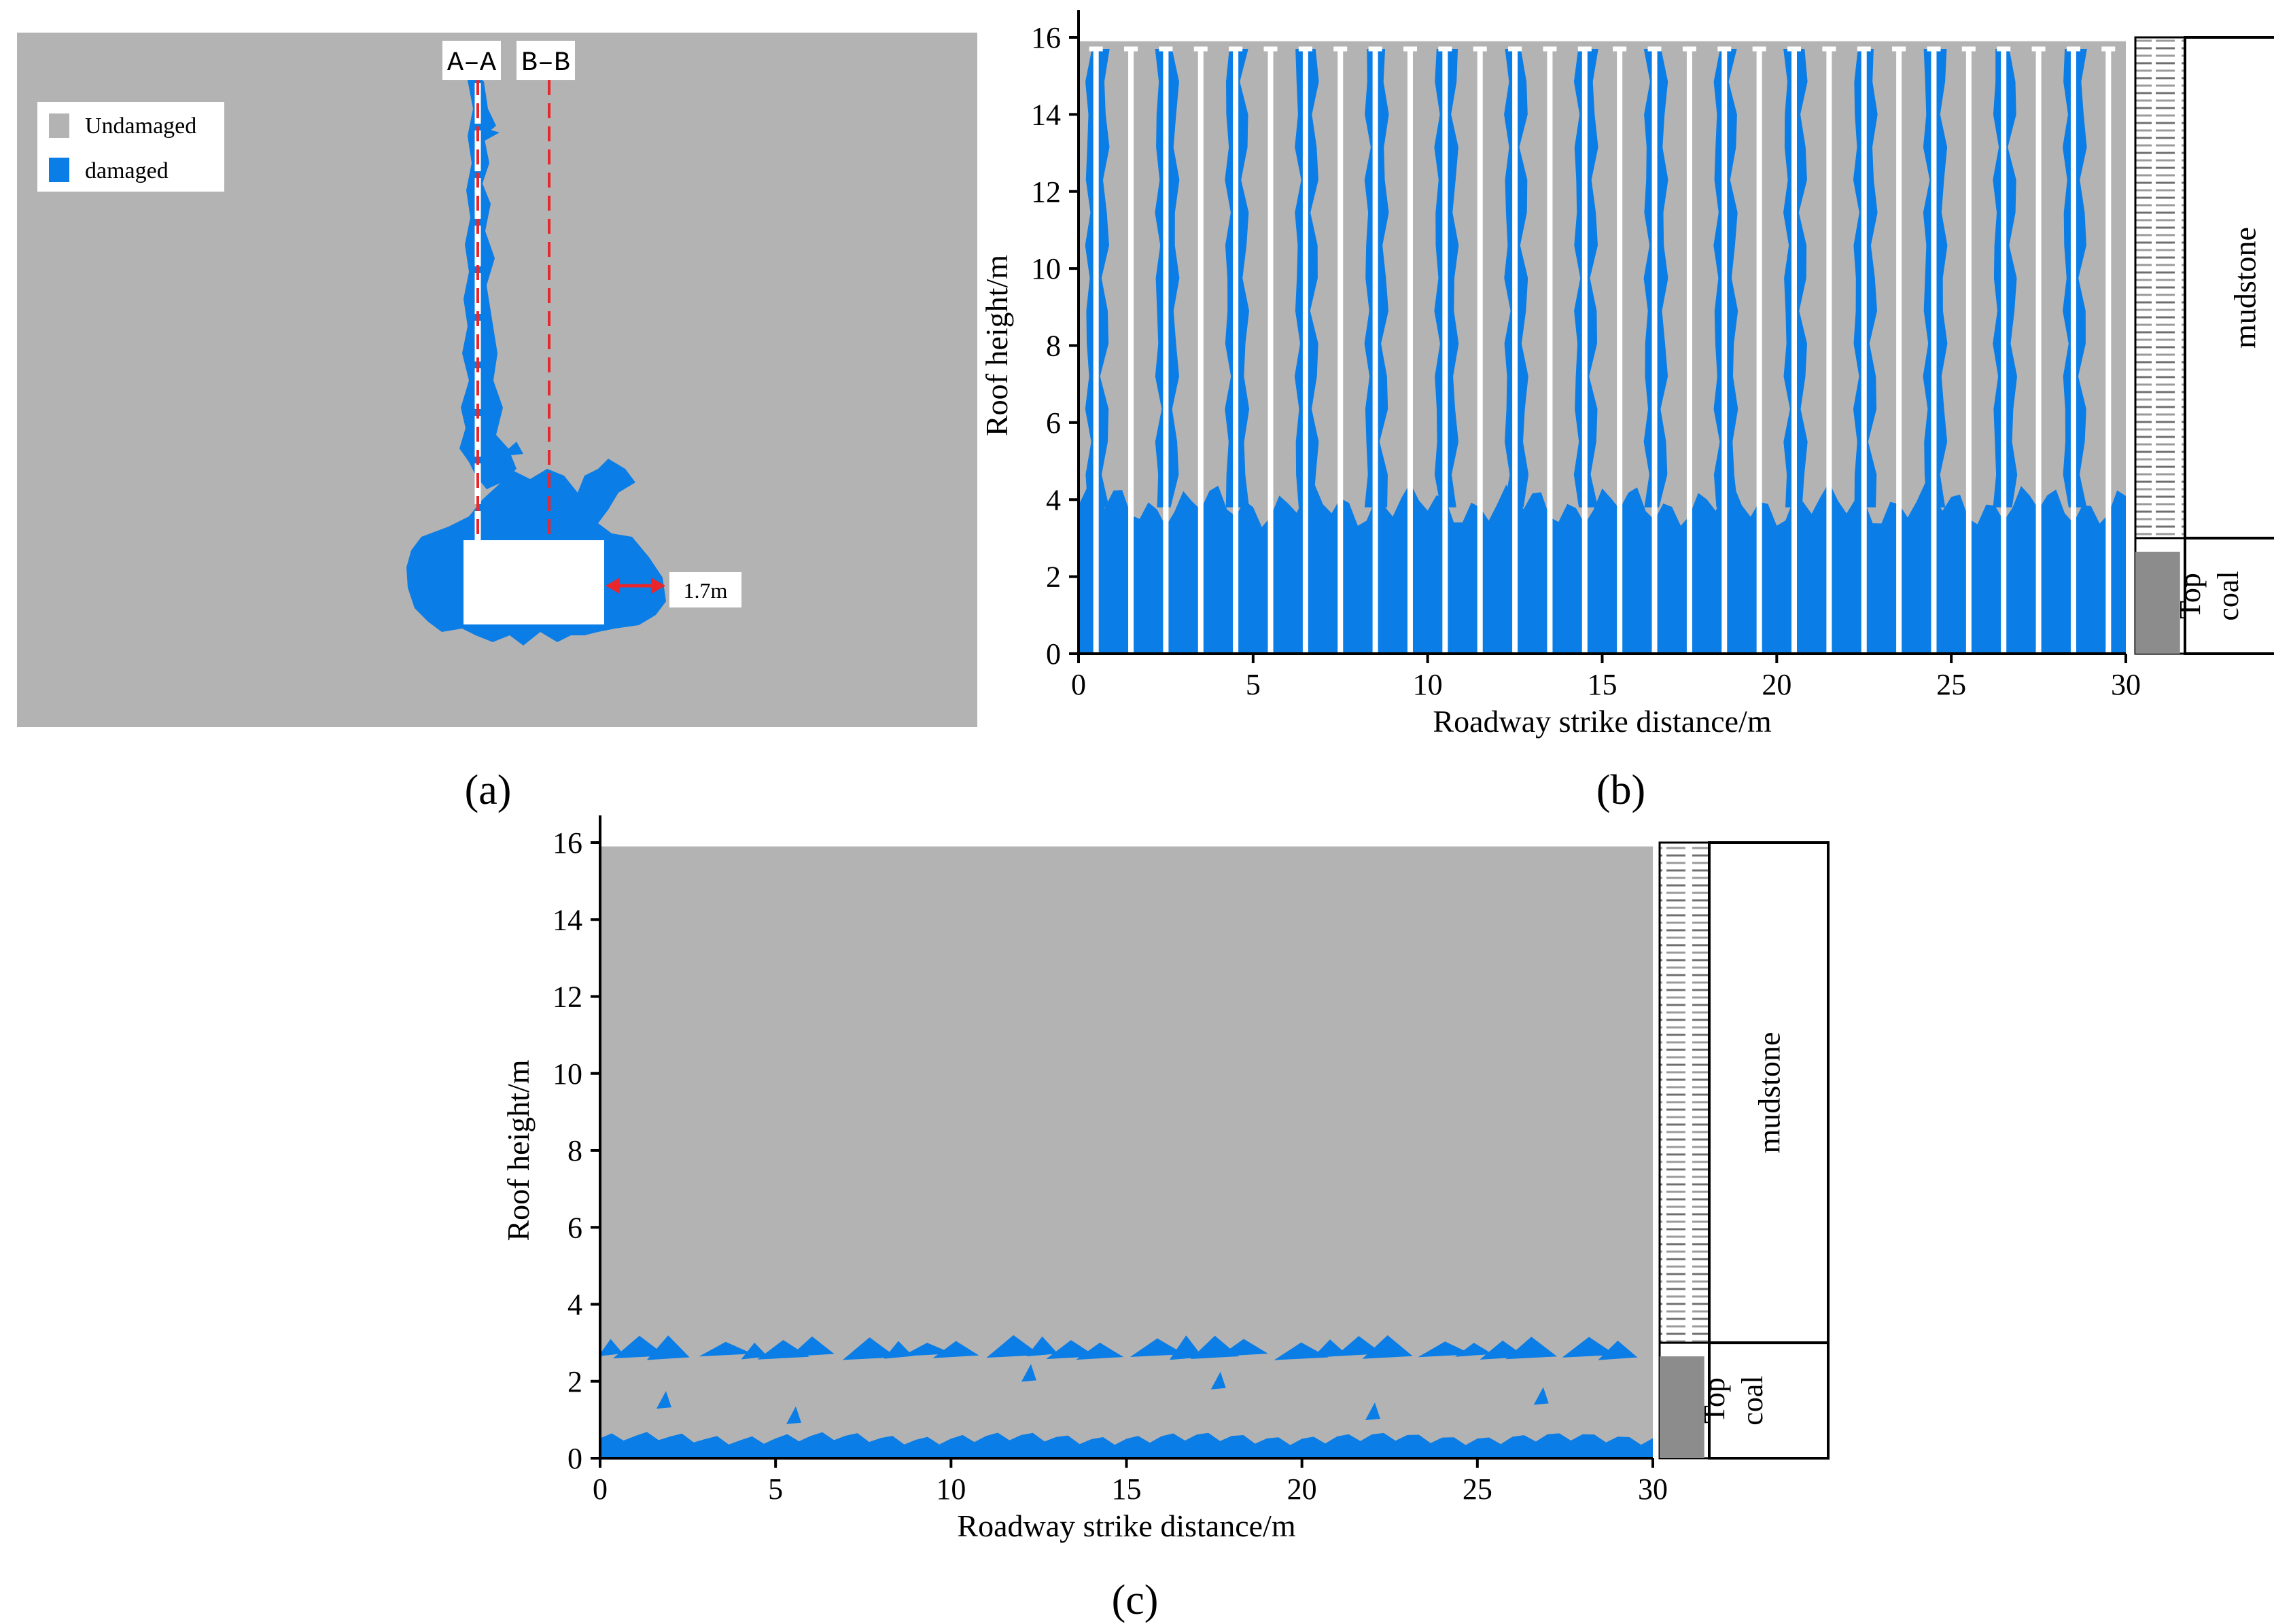 Image resolution: width=2274 pixels, height=1624 pixels. I want to click on section-label-b-b: B–B, so click(545, 64).